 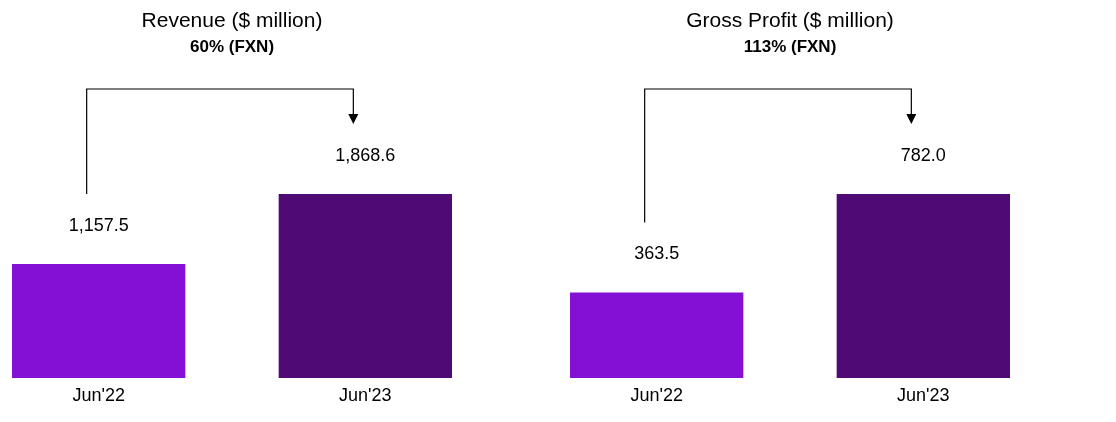 I want to click on chart-title: Gross Profit ($ million), so click(x=790, y=19).